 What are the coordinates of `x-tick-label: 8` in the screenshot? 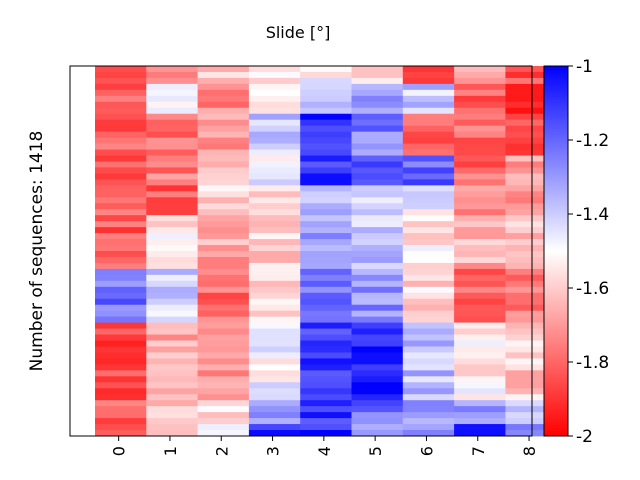 It's located at (529, 451).